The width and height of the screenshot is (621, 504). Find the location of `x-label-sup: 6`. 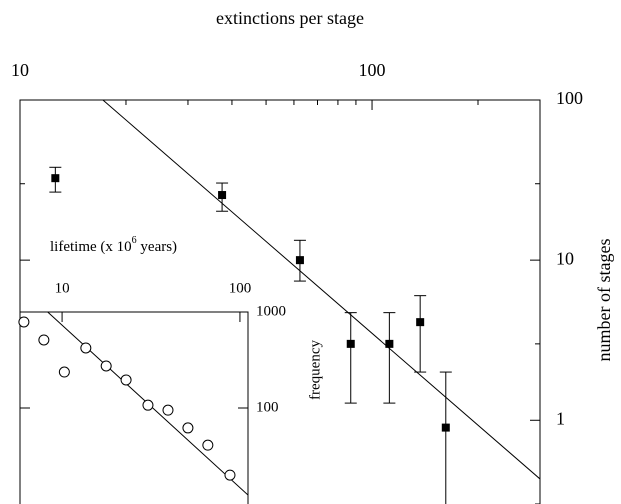

x-label-sup: 6 is located at coordinates (134, 240).